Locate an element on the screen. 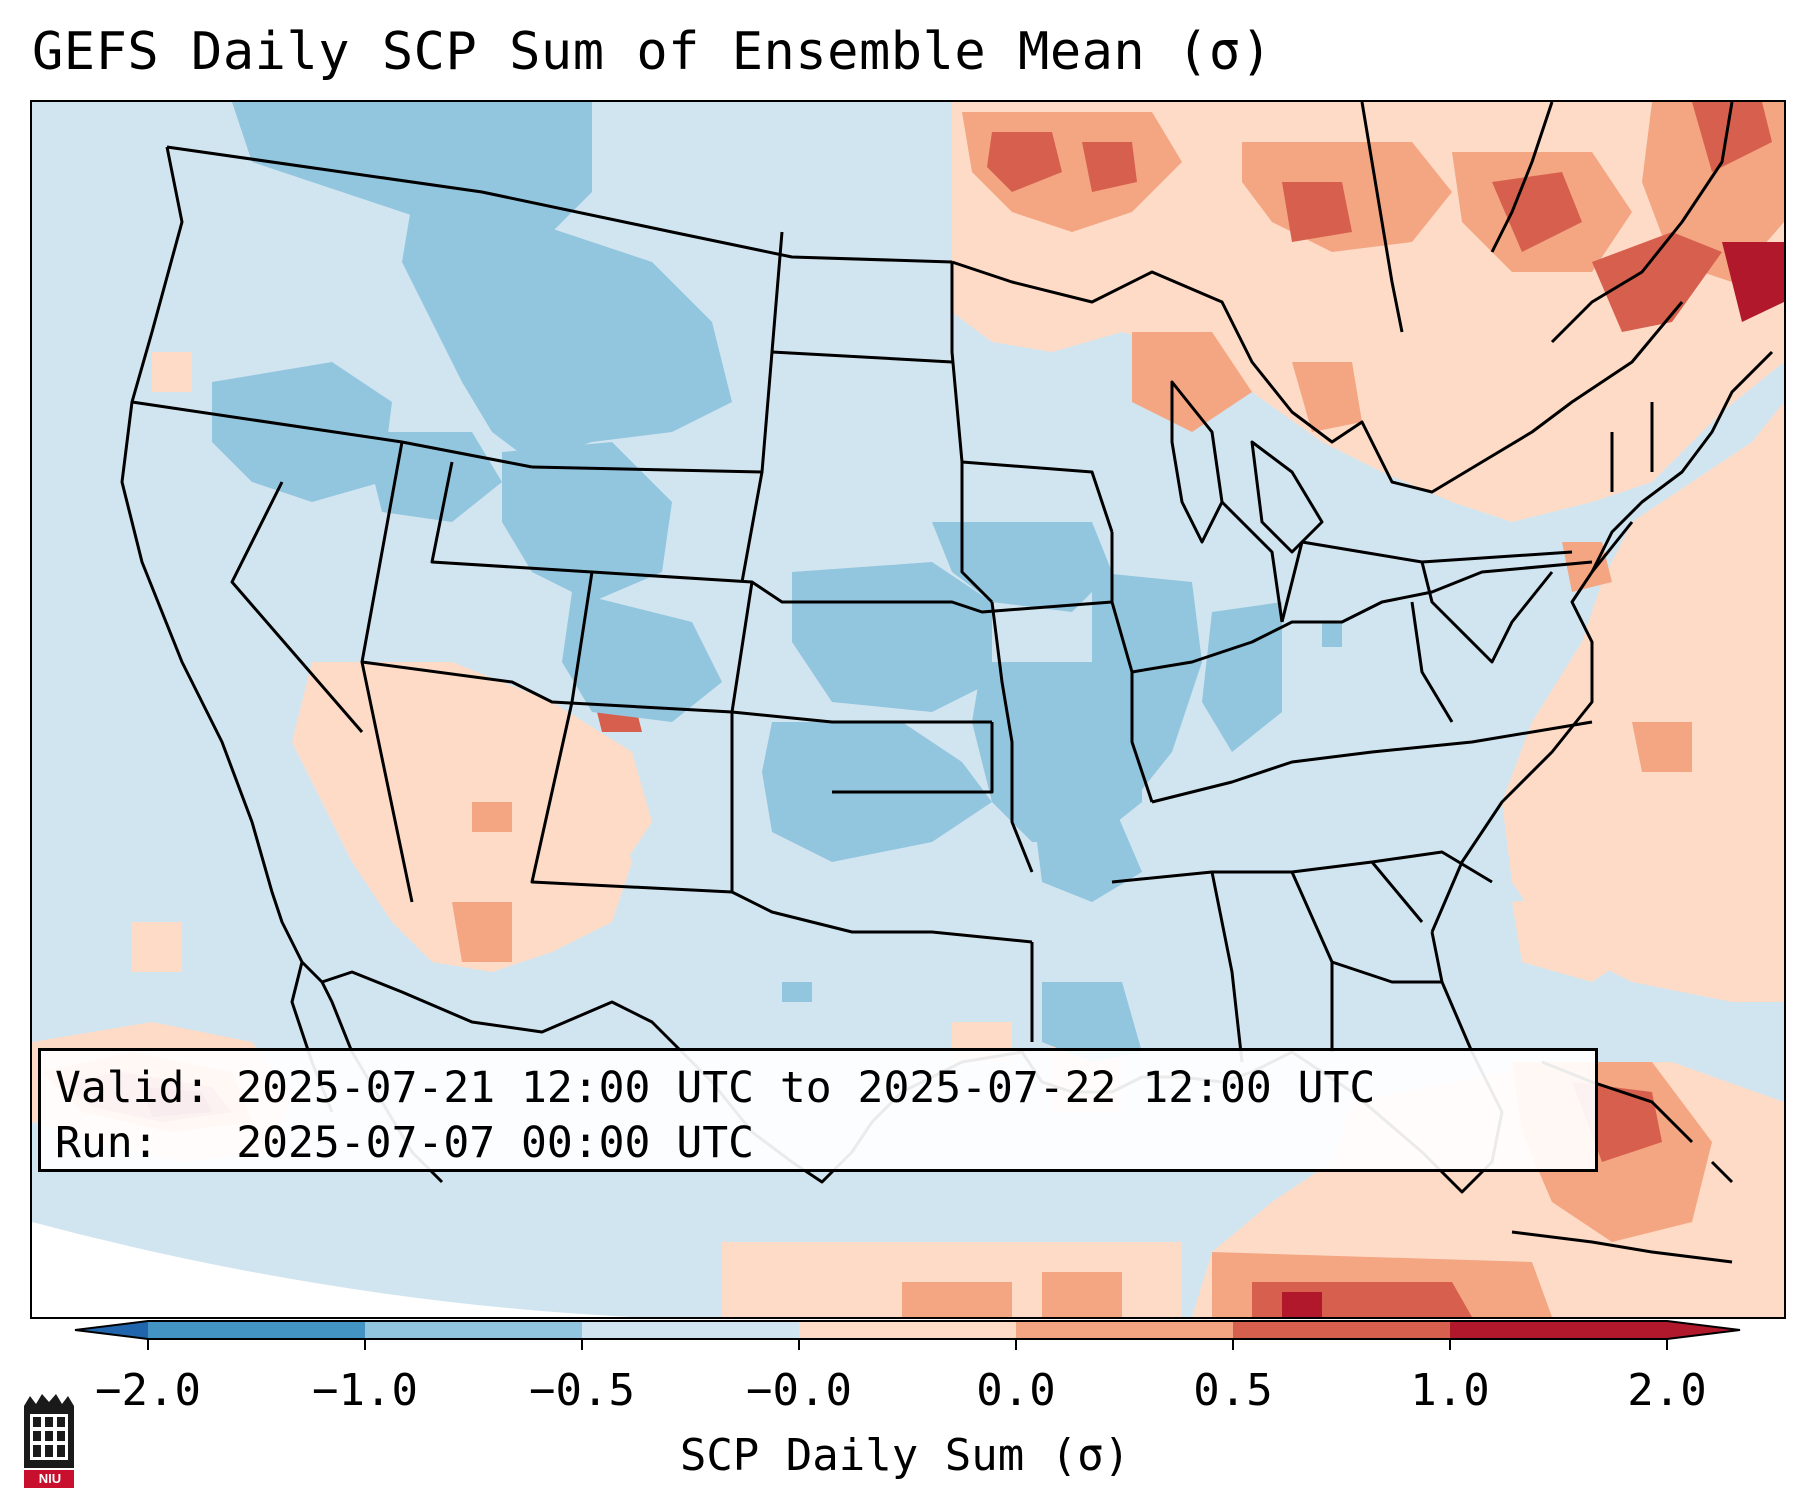  colorbar-tick-label: 0.0 is located at coordinates (1016, 1390).